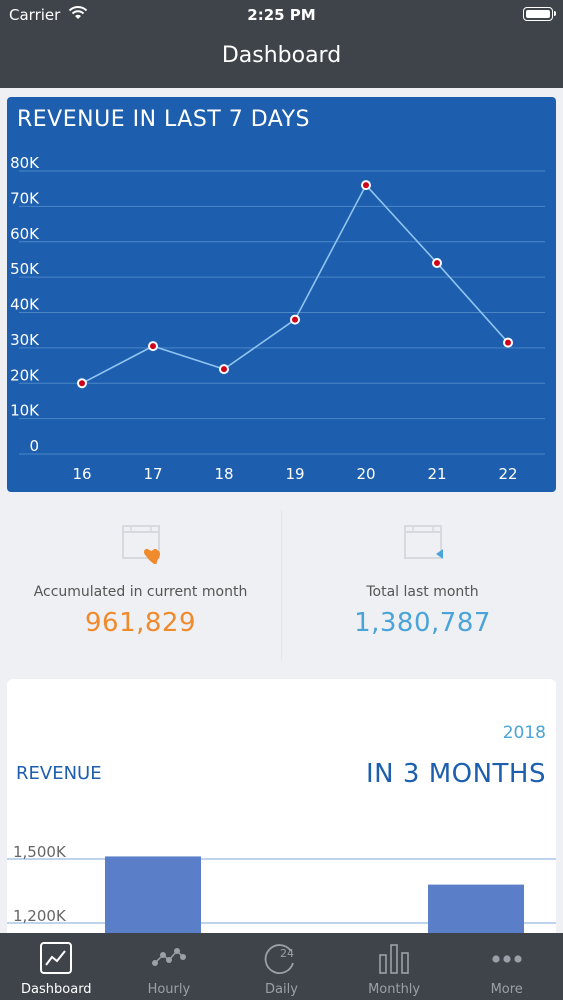  Describe the element at coordinates (40, 916) in the screenshot. I see `y-tick-label: 1,200K` at that location.